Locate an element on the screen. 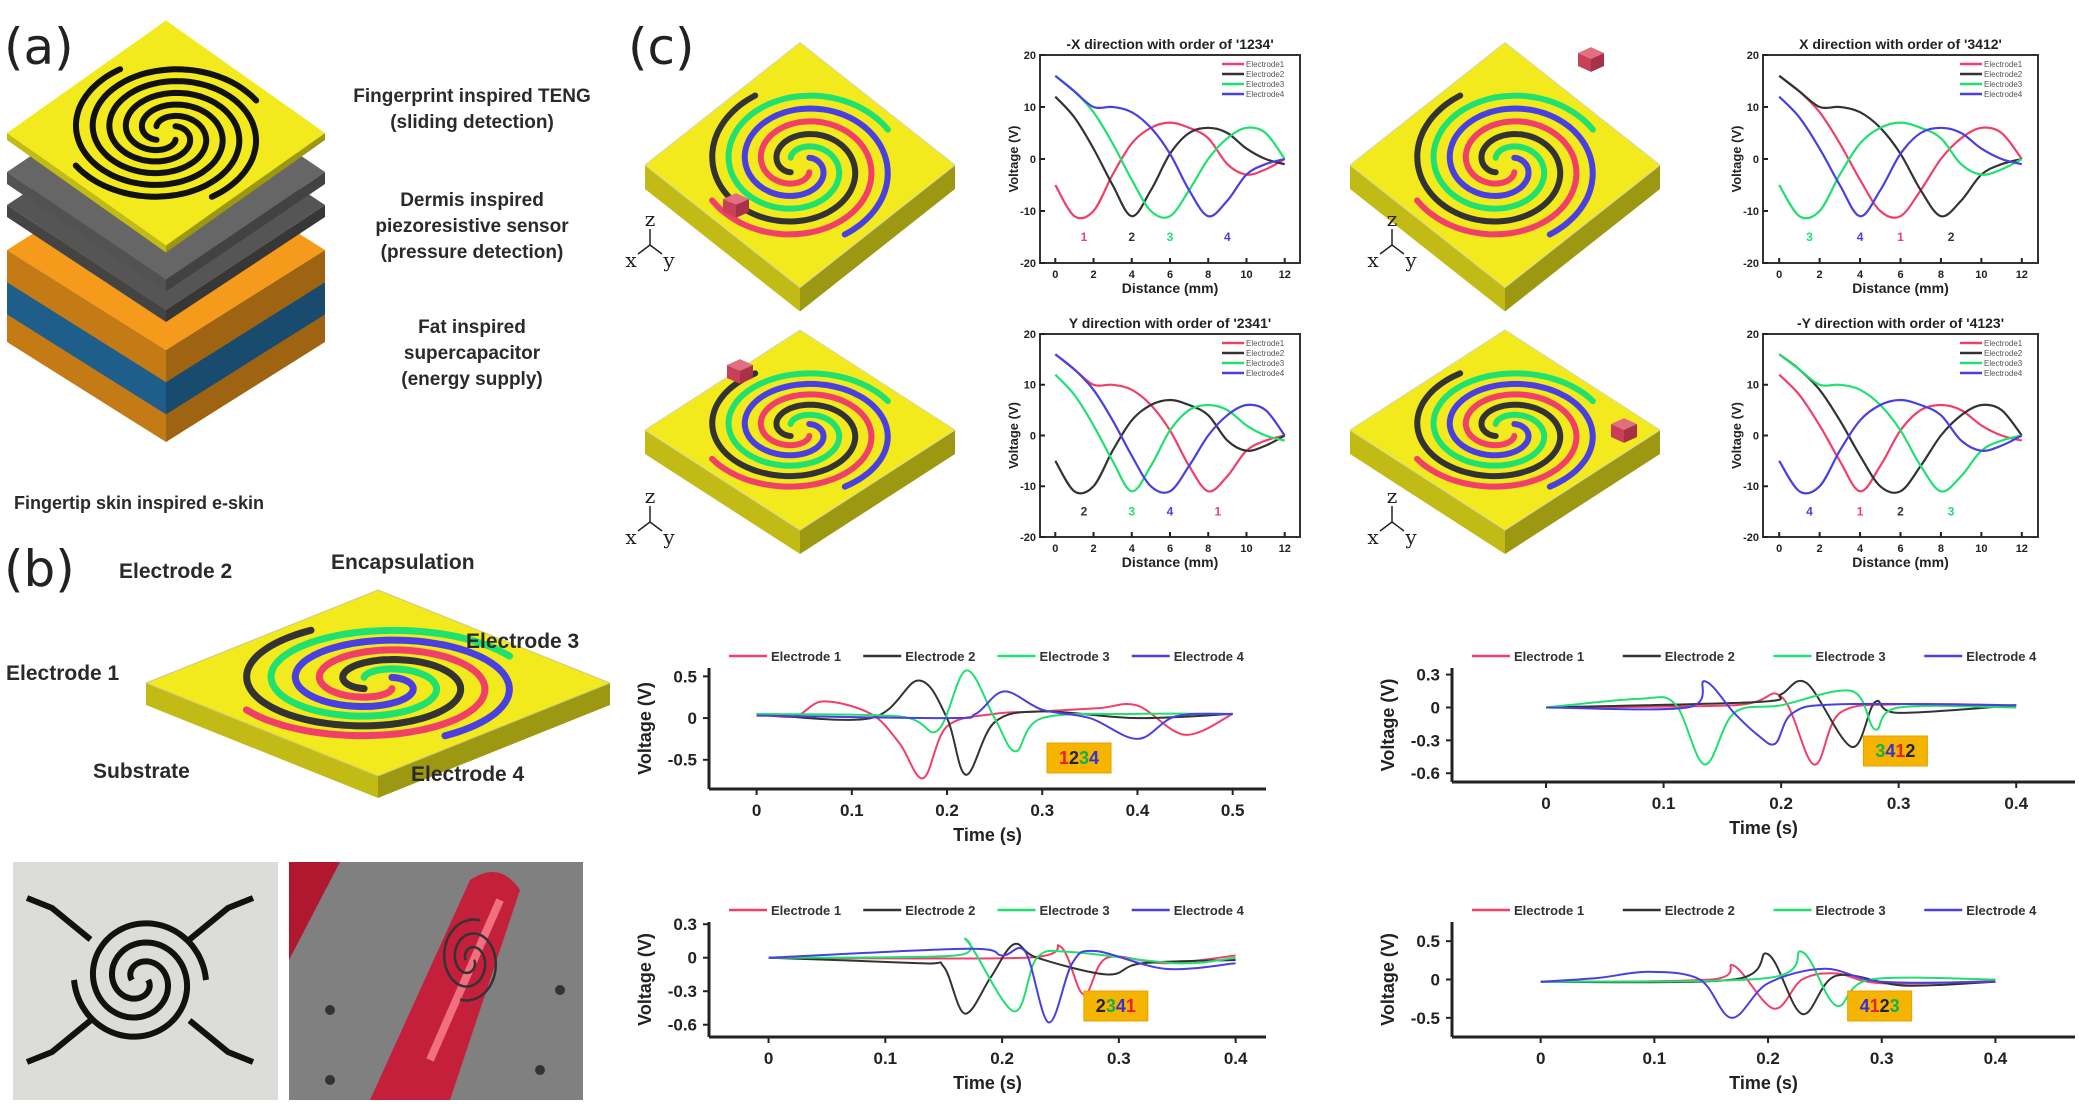 Image resolution: width=2079 pixels, height=1109 pixels. sliding-schematic-2: zx y is located at coordinates (1505, 176).